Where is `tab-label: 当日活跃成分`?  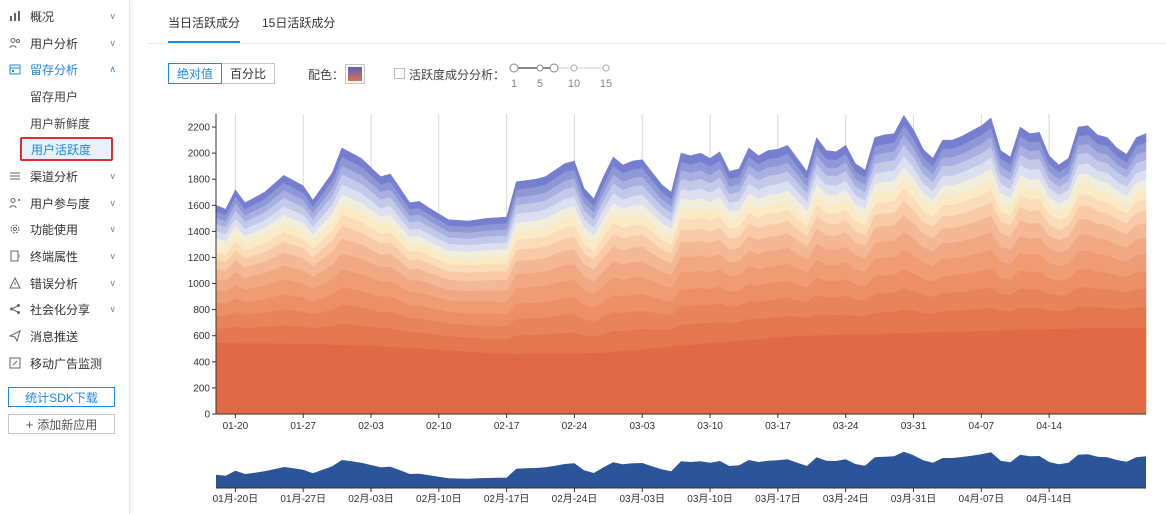
tab-label: 当日活跃成分 is located at coordinates (204, 23).